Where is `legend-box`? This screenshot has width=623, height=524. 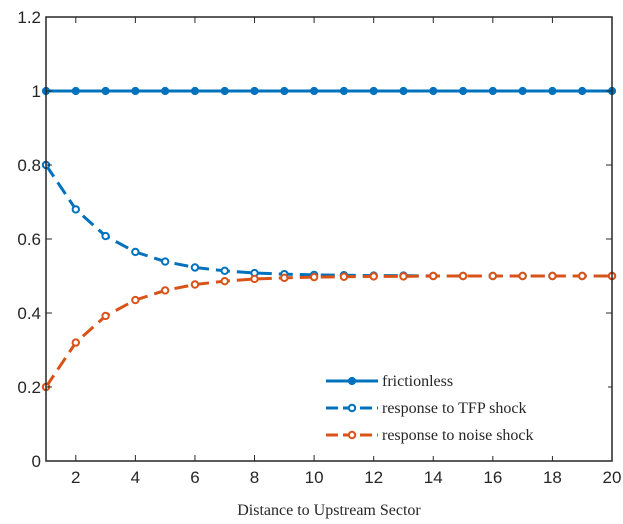
legend-box is located at coordinates (464, 410).